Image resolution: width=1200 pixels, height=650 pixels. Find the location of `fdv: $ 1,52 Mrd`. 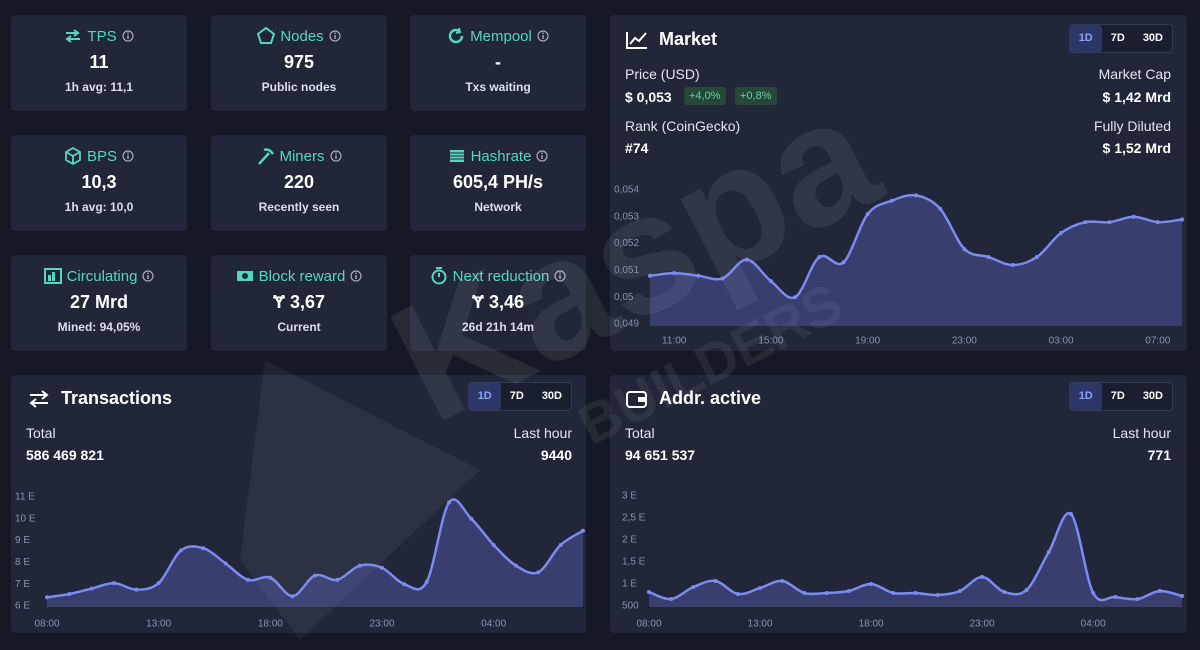

fdv: $ 1,52 Mrd is located at coordinates (1136, 148).